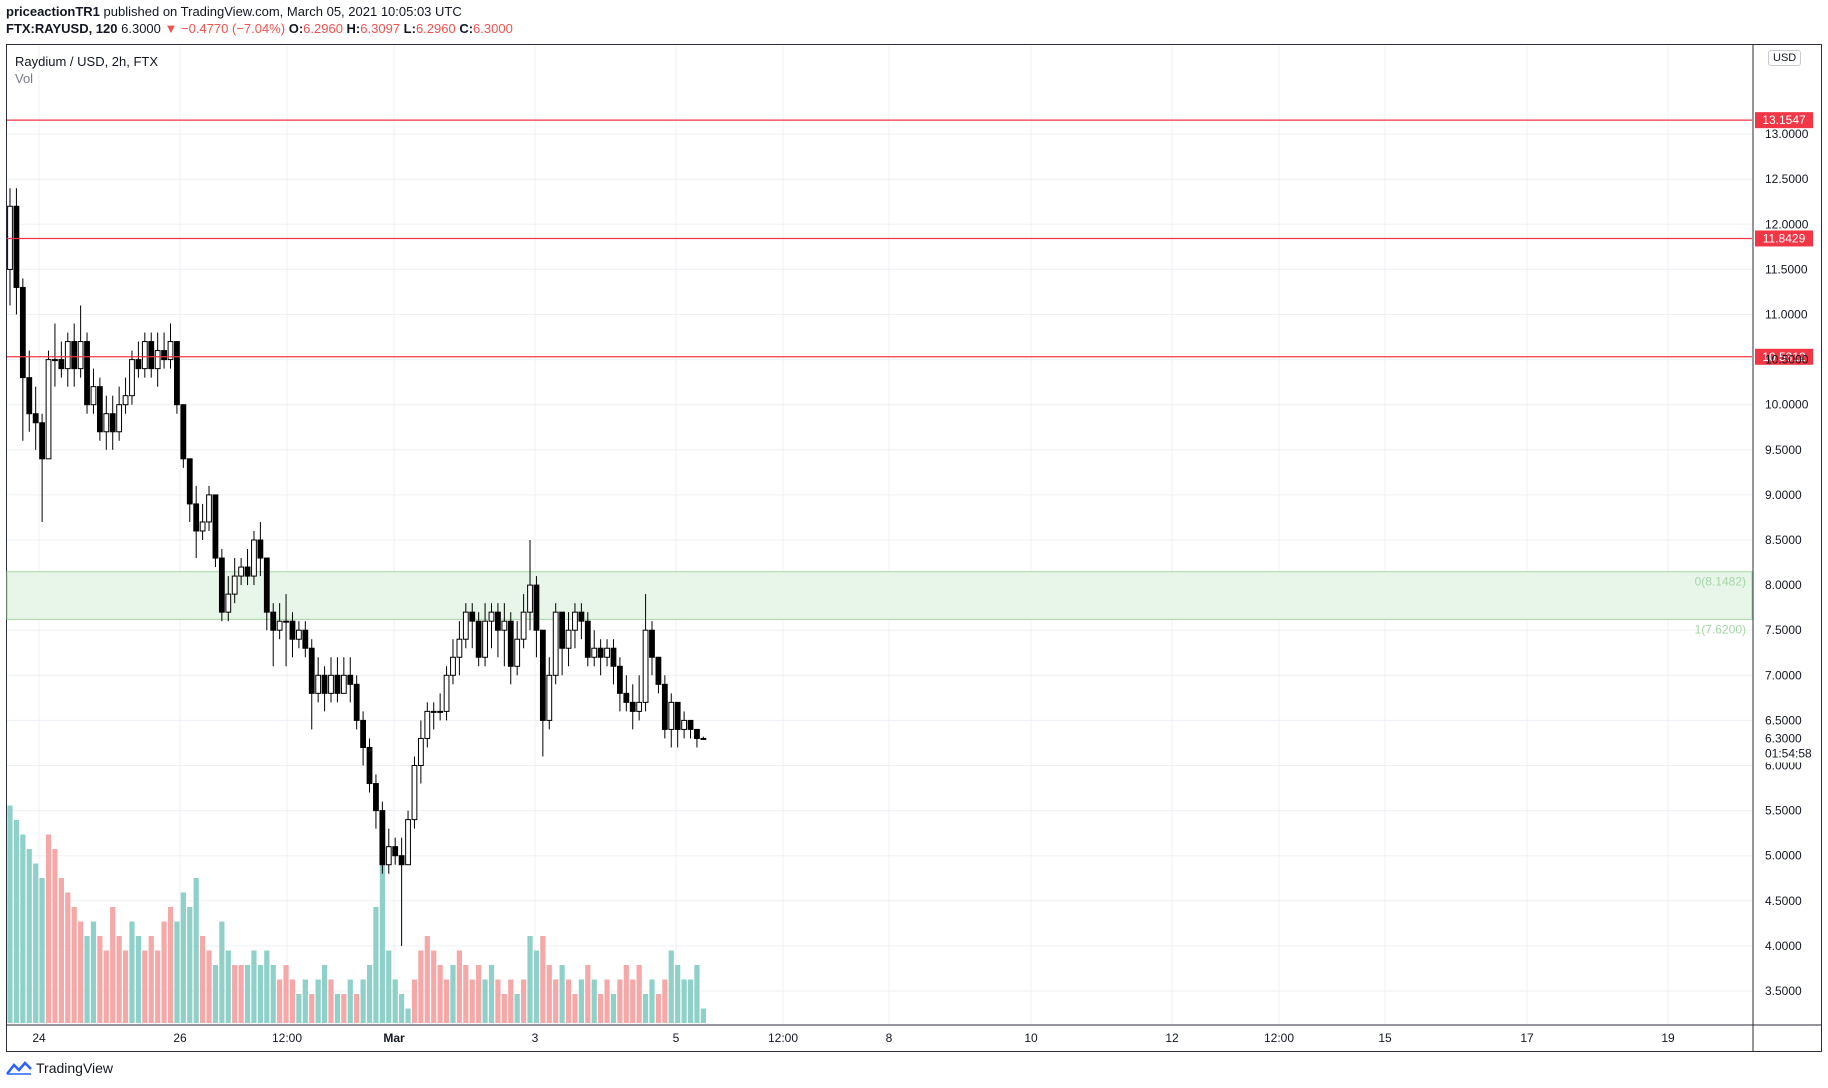 Image resolution: width=1828 pixels, height=1088 pixels. Describe the element at coordinates (59, 1068) in the screenshot. I see `footer-brand: TradingView` at that location.